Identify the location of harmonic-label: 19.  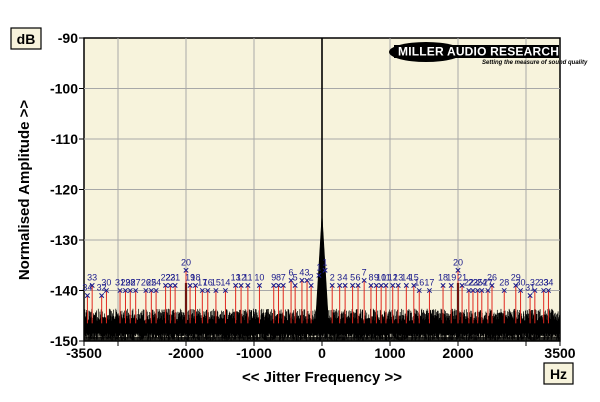
(190, 277).